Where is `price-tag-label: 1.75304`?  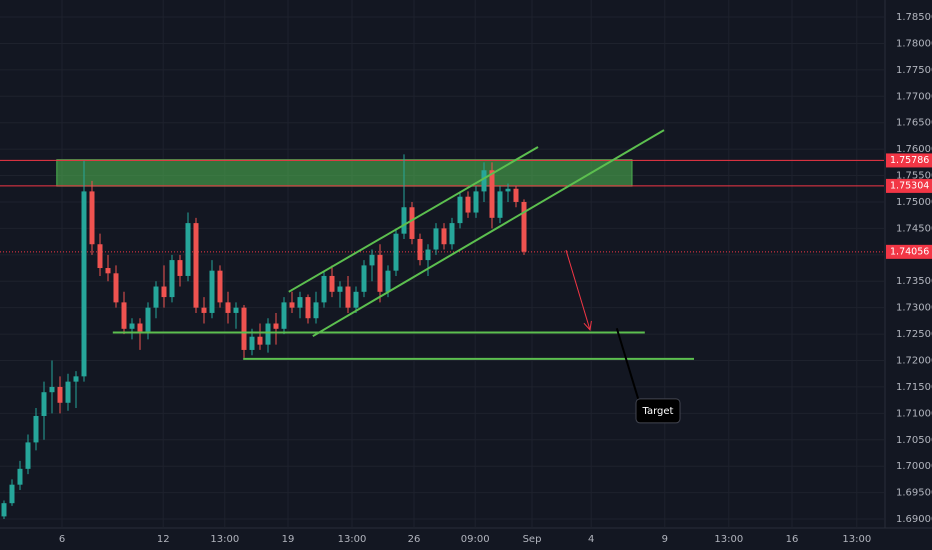 price-tag-label: 1.75304 is located at coordinates (909, 185).